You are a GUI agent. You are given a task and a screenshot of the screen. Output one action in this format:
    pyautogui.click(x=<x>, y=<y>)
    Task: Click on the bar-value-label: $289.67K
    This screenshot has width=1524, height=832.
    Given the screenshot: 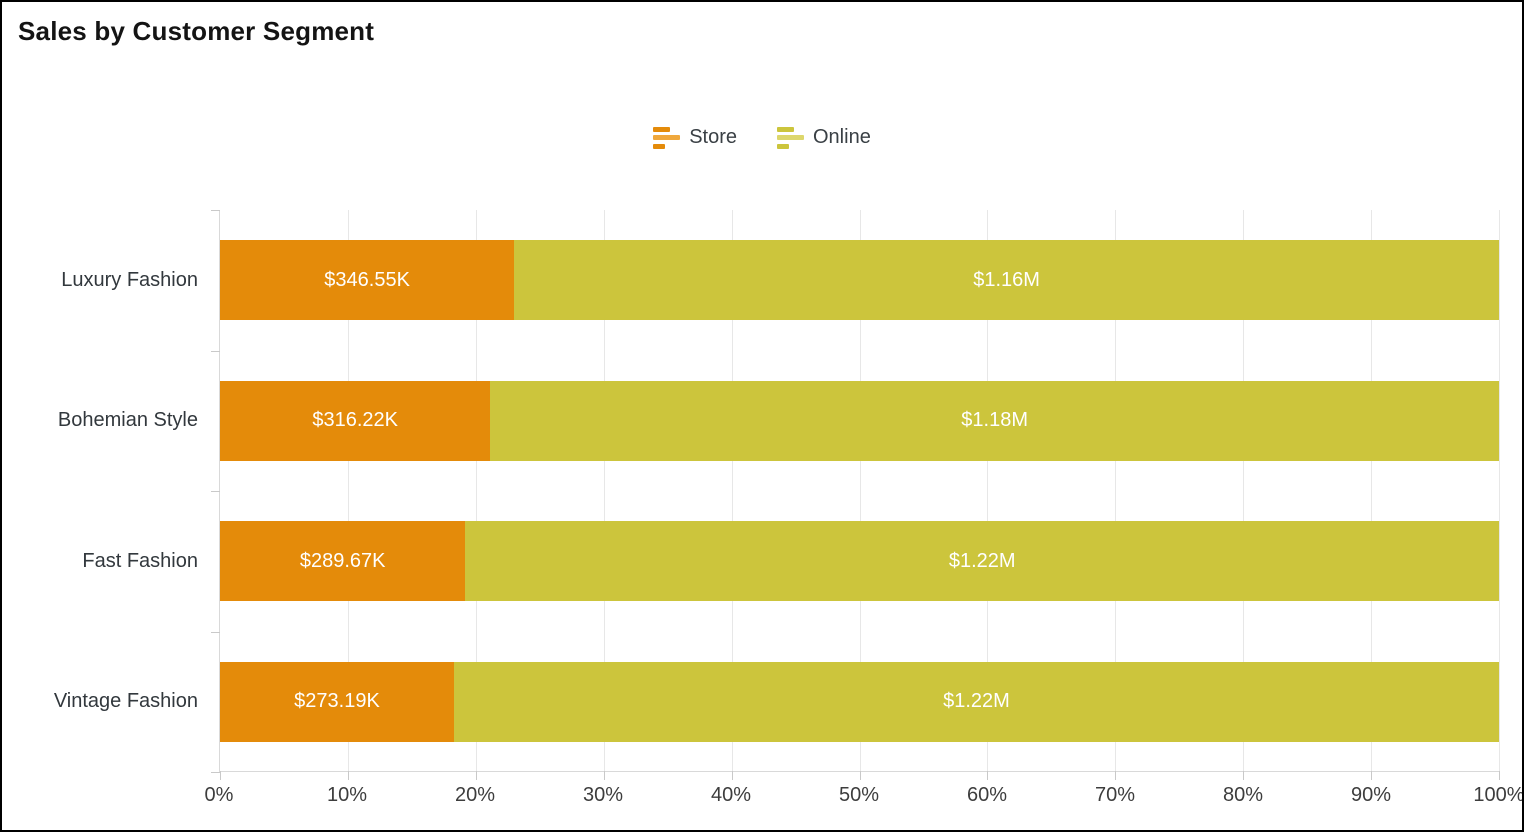 What is the action you would take?
    pyautogui.click(x=342, y=560)
    